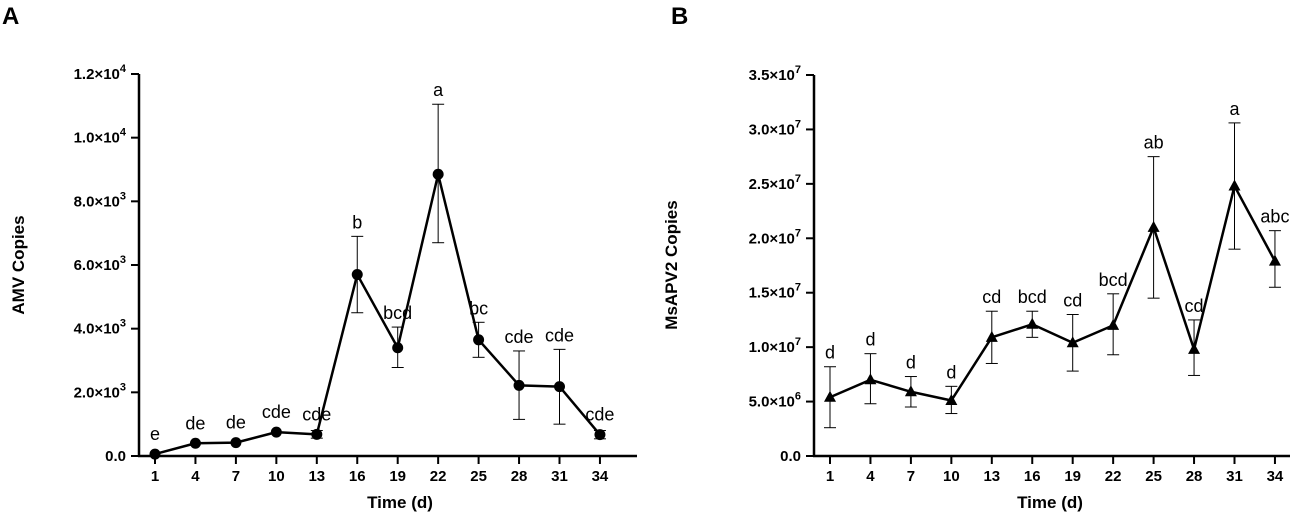  What do you see at coordinates (1053, 293) in the screenshot?
I see `panel-b-series-line` at bounding box center [1053, 293].